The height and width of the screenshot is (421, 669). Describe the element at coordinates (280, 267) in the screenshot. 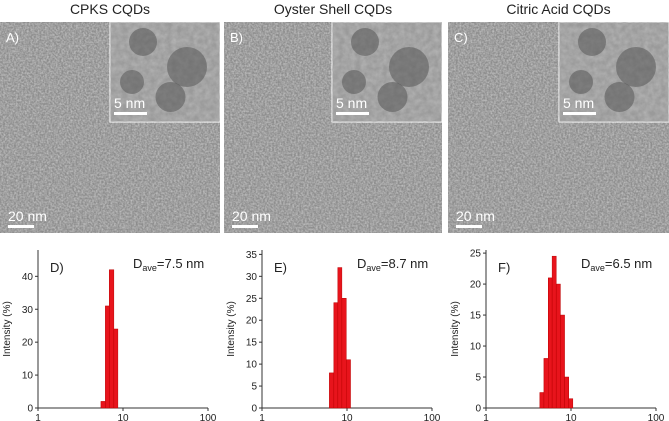

I see `chart-label: E)` at that location.